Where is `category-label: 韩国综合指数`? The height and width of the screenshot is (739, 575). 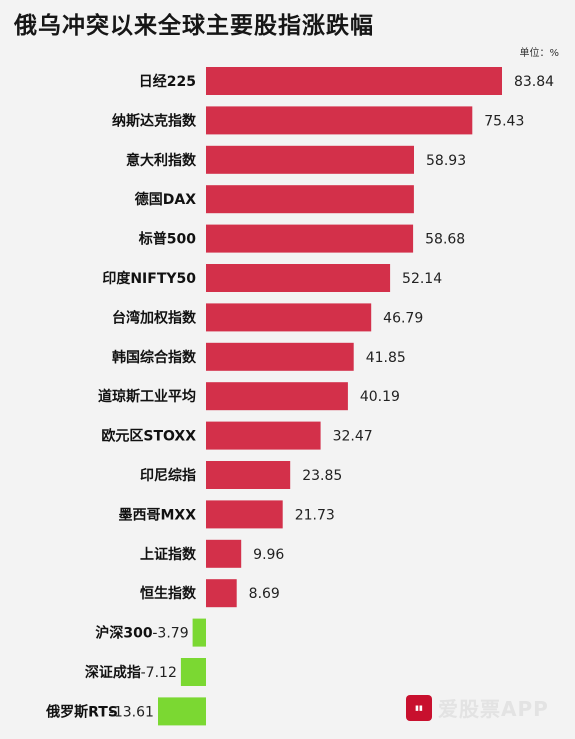
category-label: 韩国综合指数 is located at coordinates (154, 357).